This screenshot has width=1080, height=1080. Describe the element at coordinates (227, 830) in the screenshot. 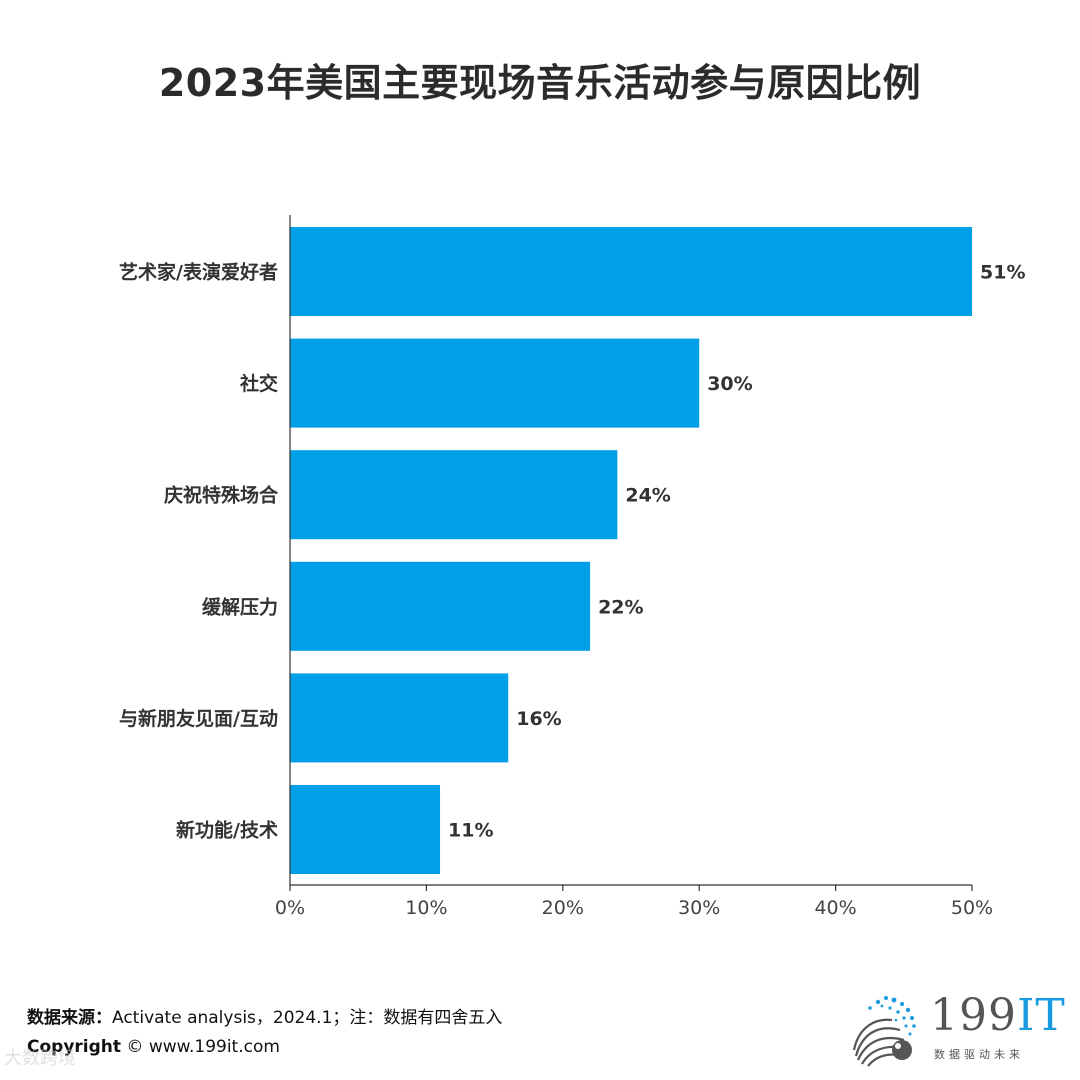

I see `category-label: 新功能/技术` at that location.